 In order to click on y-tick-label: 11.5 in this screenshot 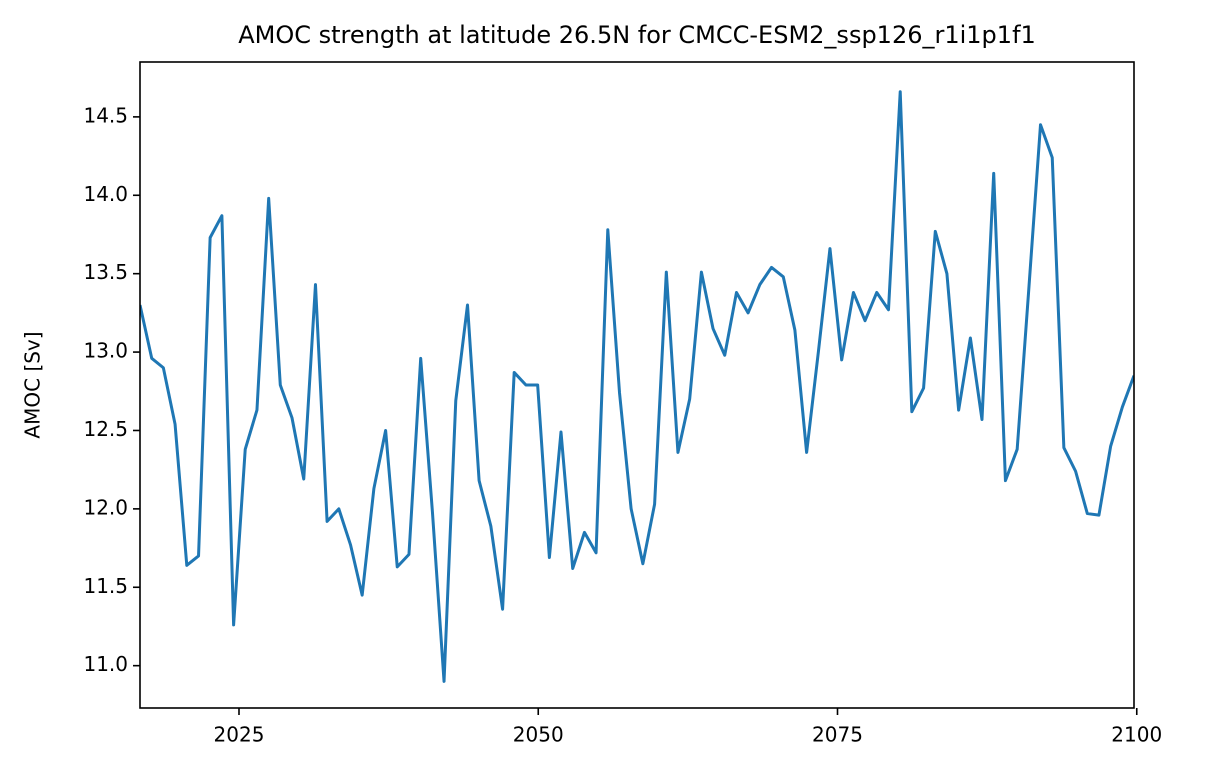, I will do `click(105, 586)`.